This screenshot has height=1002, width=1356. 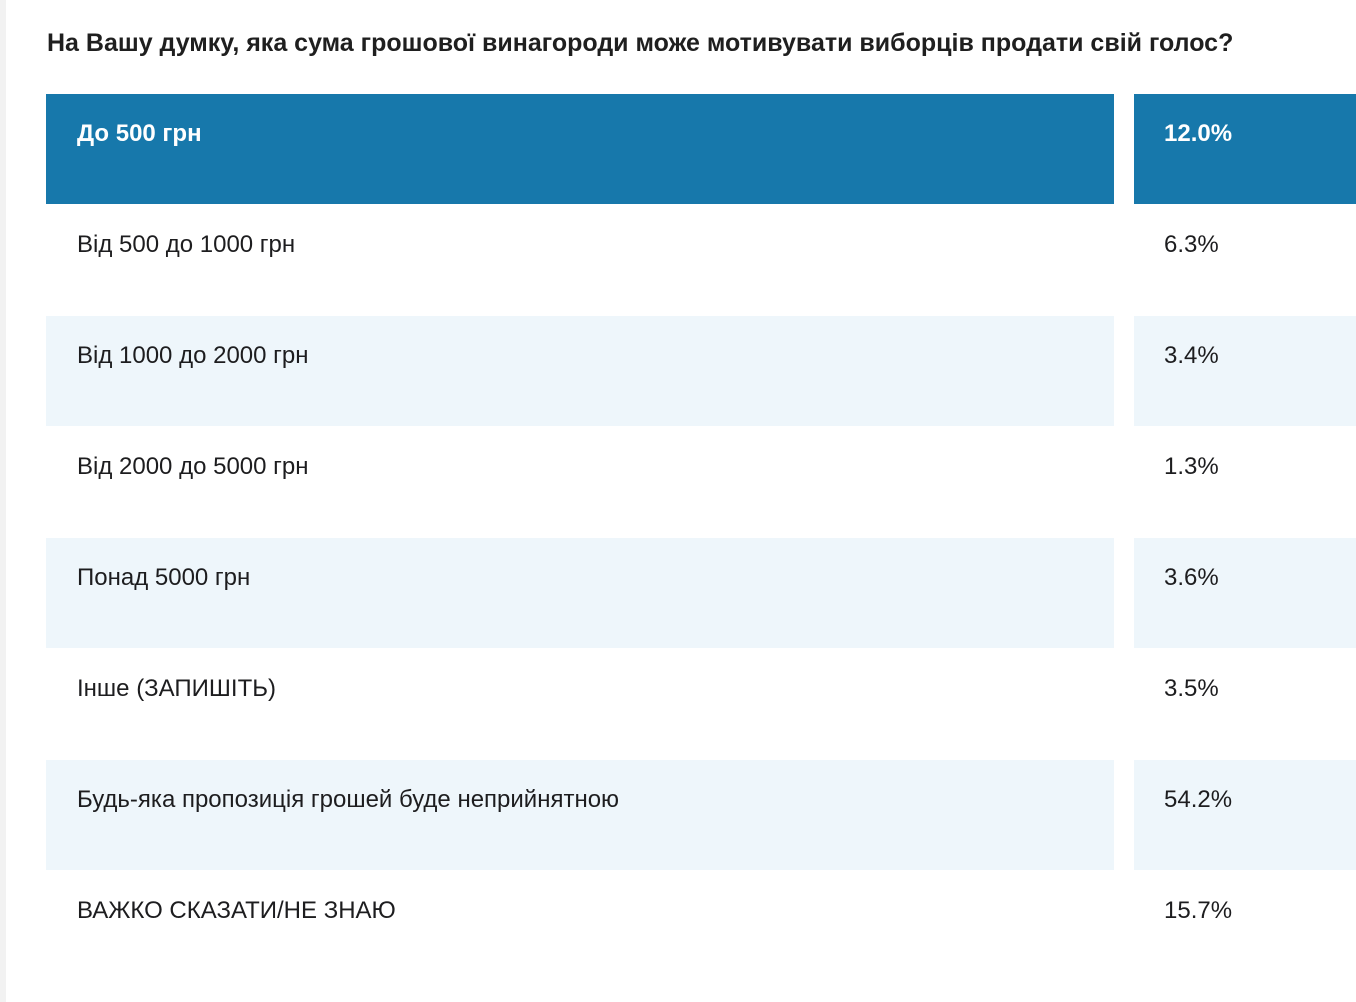 What do you see at coordinates (701, 260) in the screenshot?
I see `table-row: Від 500 до 1000 грн 6.3%` at bounding box center [701, 260].